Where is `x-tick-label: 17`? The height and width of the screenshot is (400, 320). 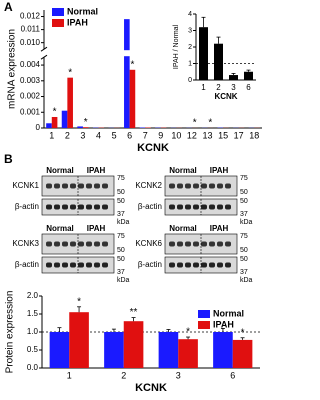 x-tick-label: 17 is located at coordinates (239, 135).